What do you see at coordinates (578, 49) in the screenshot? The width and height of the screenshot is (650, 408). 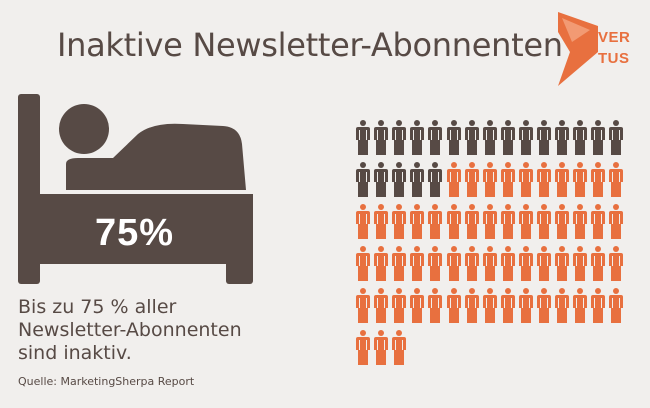 I see `vertus-chevron-logo-icon` at bounding box center [578, 49].